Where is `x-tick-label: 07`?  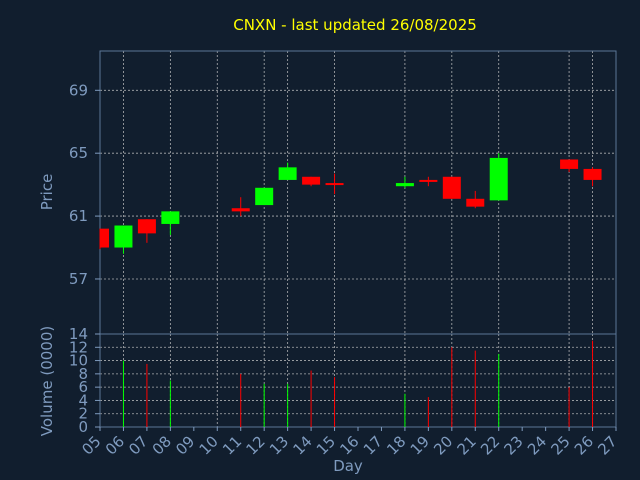
x-tick-label: 07 is located at coordinates (138, 445).